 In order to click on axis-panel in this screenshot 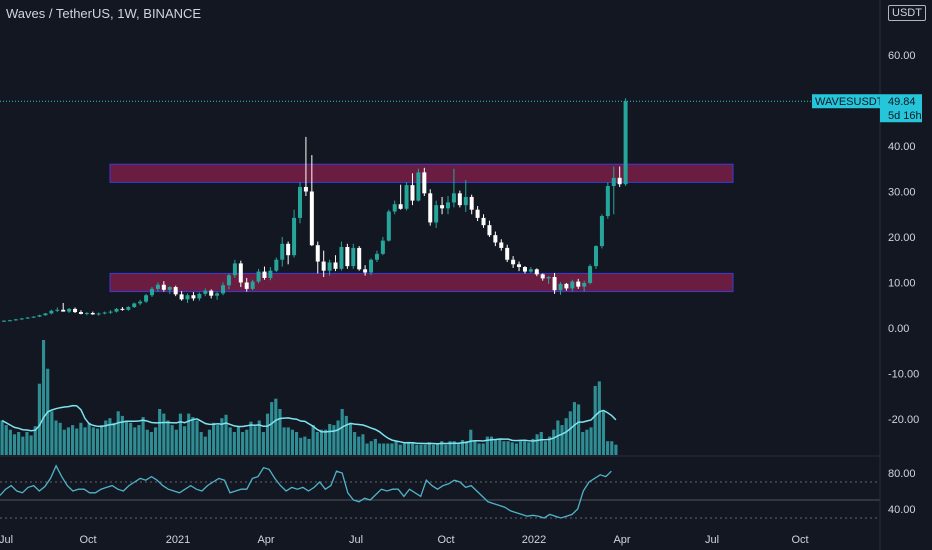, I will do `click(906, 275)`.